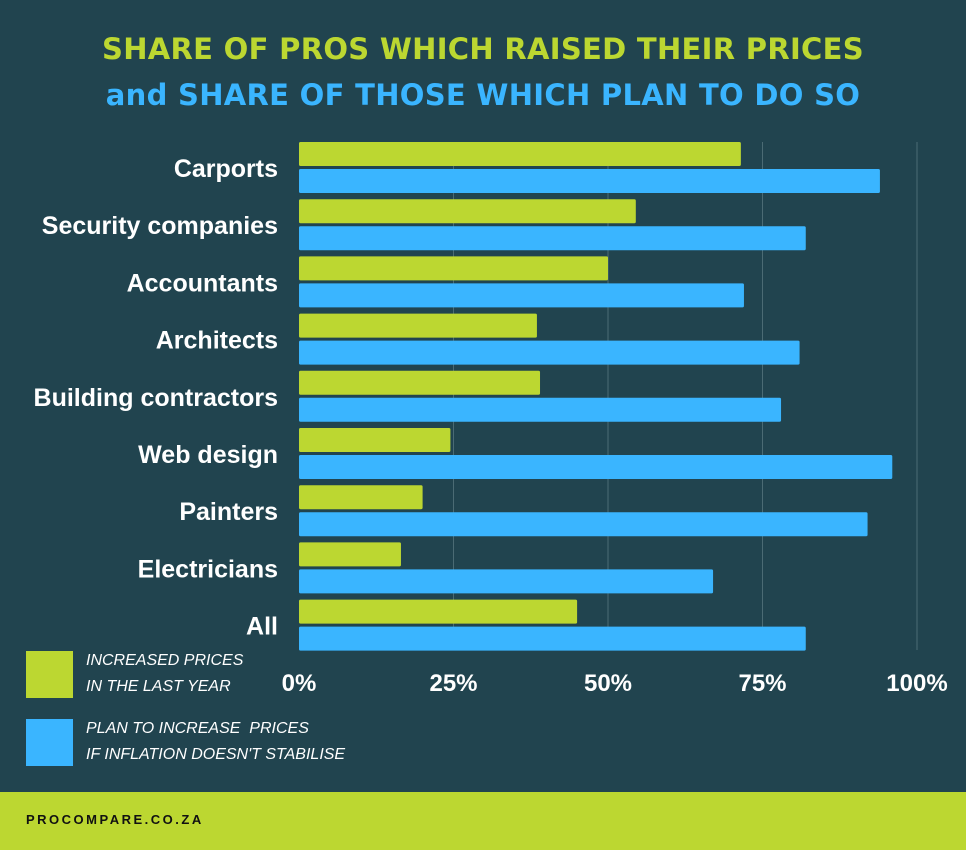  Describe the element at coordinates (49, 674) in the screenshot. I see `legend-swatch-green` at that location.